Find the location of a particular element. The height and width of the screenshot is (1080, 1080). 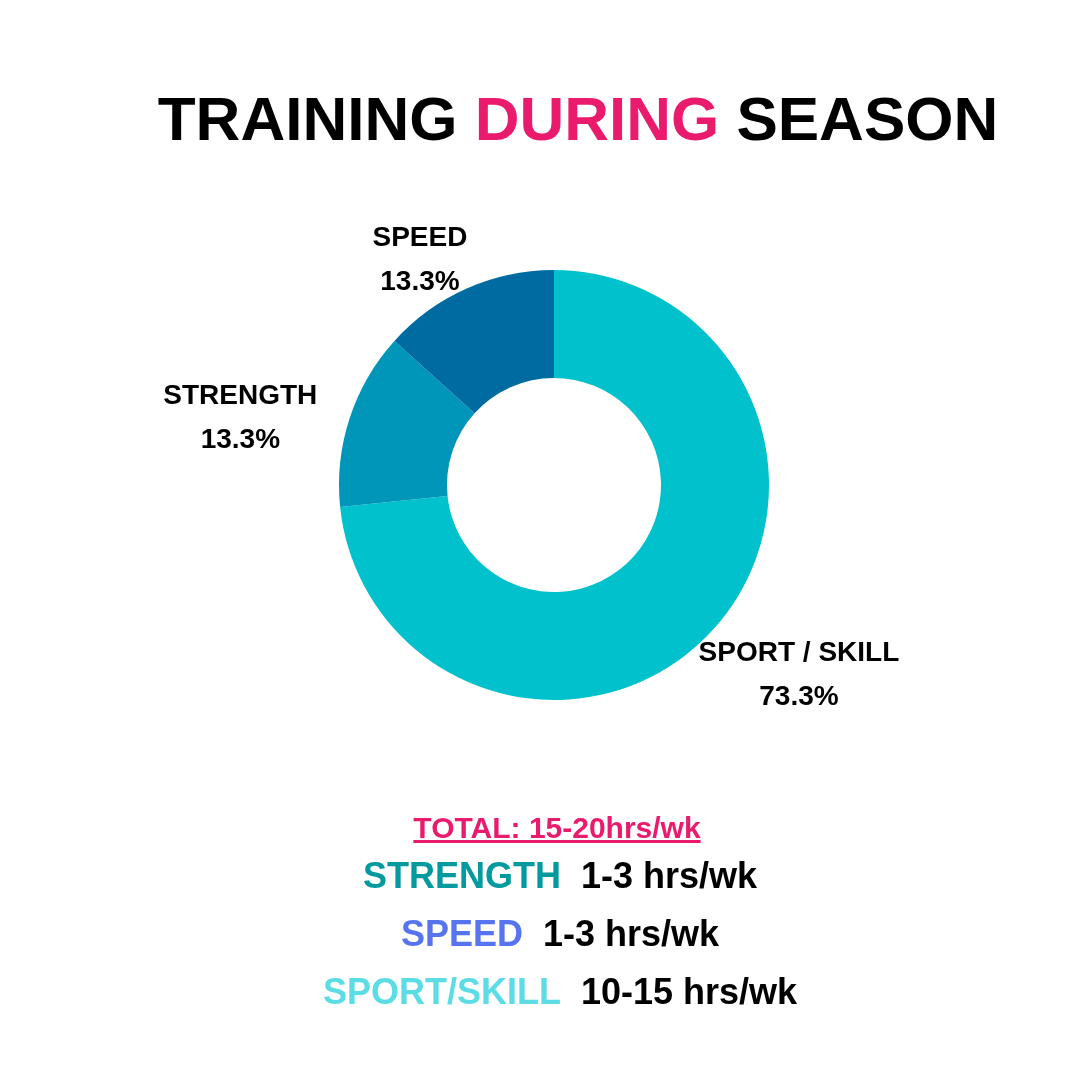

text: TOTAL: 15-20hrs/wk is located at coordinates (557, 827).